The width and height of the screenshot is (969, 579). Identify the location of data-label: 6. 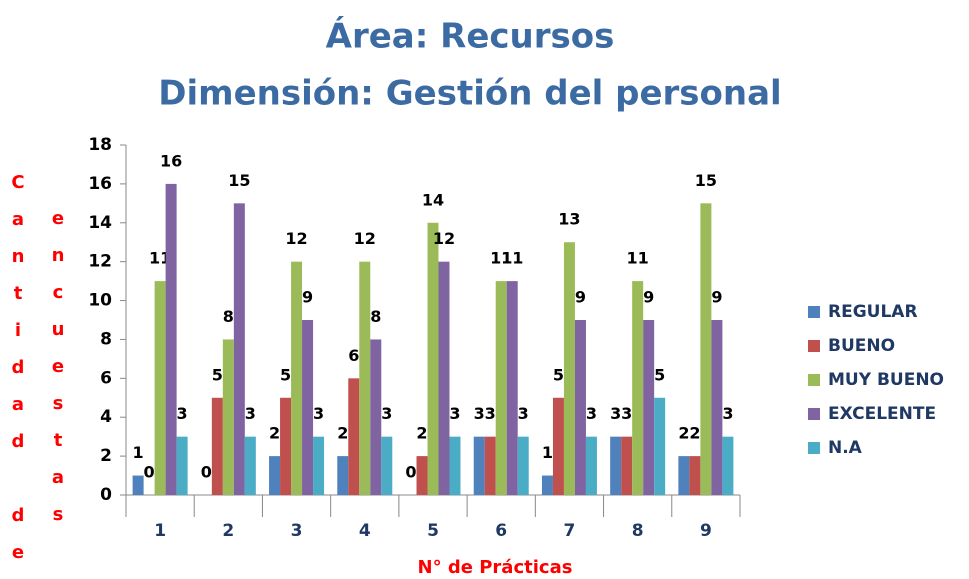
(353, 355).